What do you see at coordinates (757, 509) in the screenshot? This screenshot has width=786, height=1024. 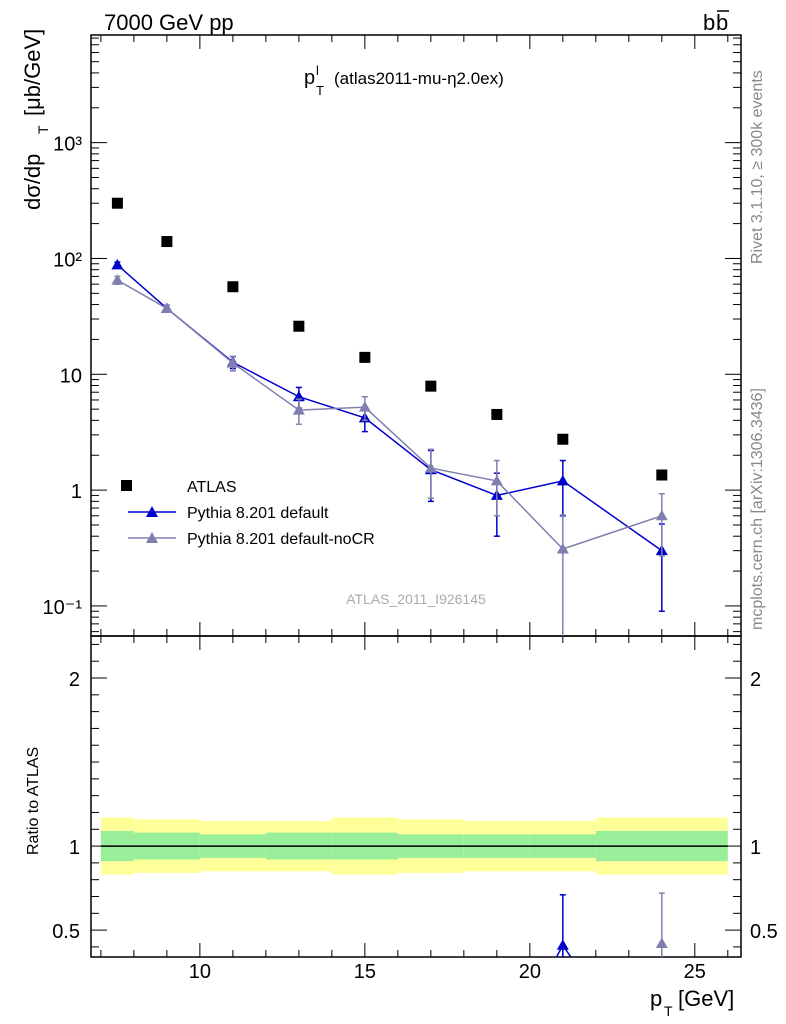 I see `mcplots-label: mcplots.cern.ch [arXiv:1306.3436]` at bounding box center [757, 509].